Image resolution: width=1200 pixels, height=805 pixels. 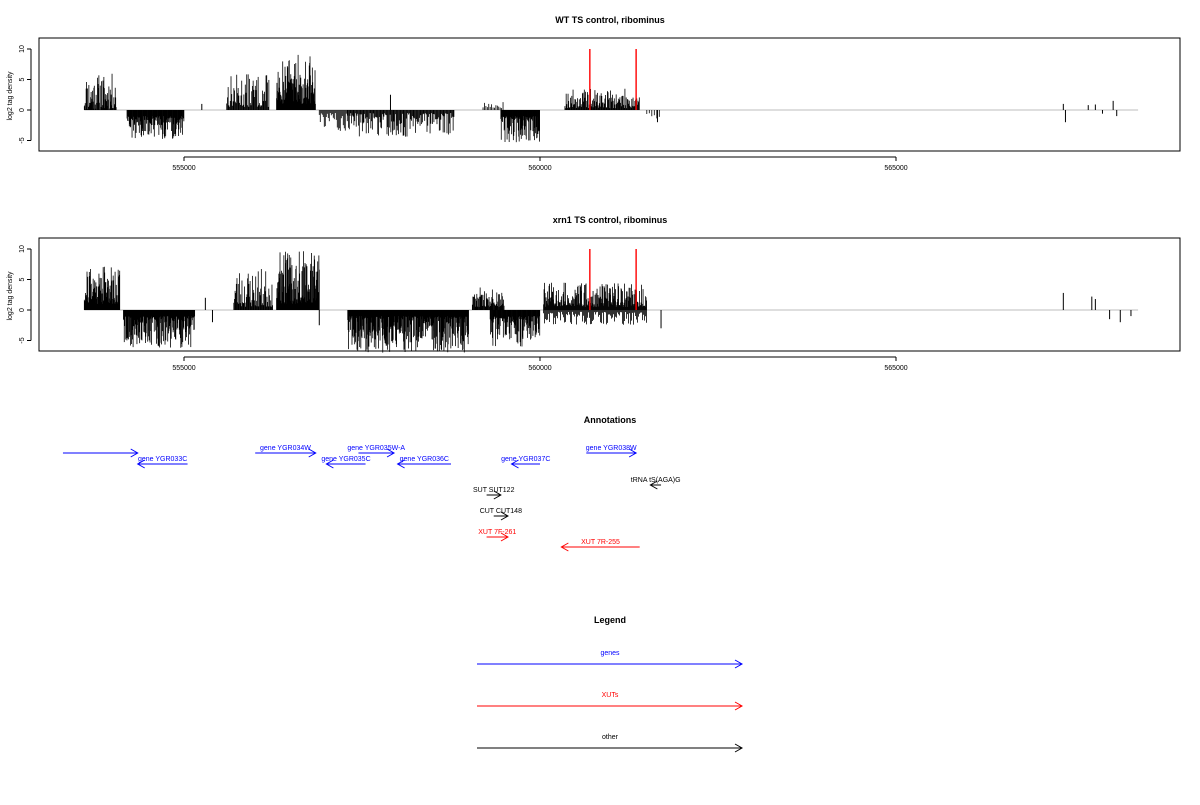 I want to click on legend-label: other, so click(x=610, y=737).